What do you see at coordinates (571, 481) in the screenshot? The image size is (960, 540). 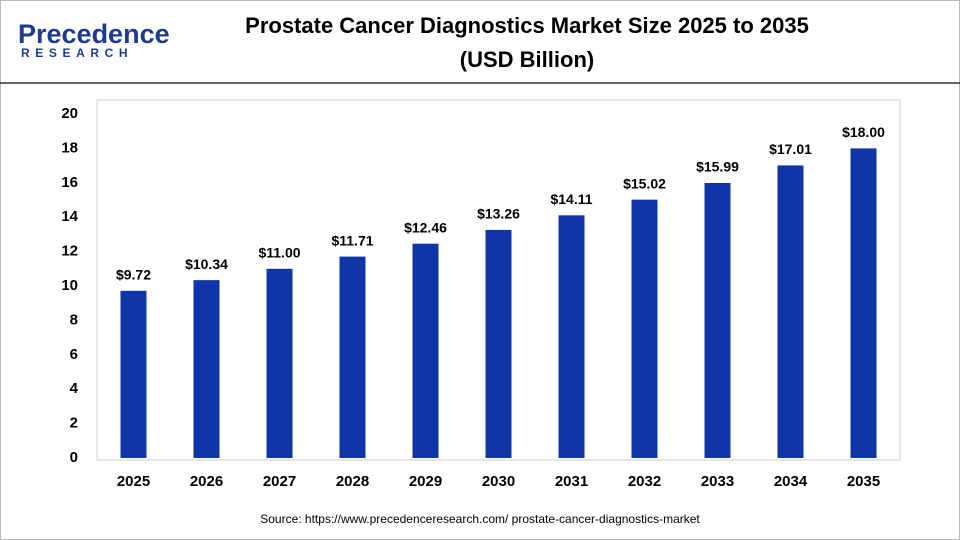 I see `x-tick-label: 2031` at bounding box center [571, 481].